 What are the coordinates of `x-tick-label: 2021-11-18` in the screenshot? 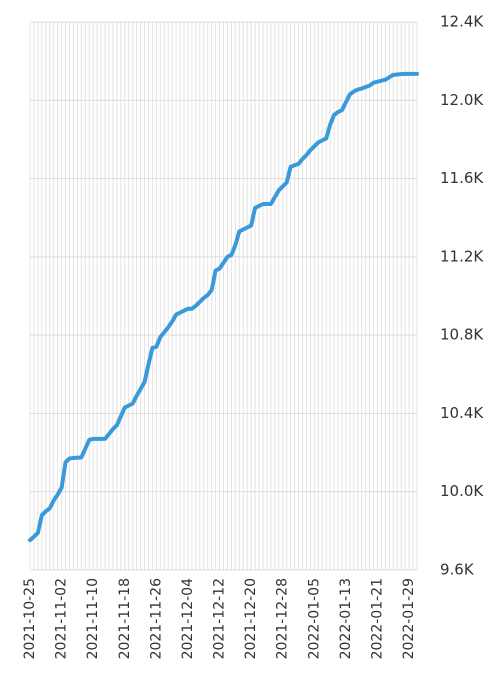 It's located at (125, 618).